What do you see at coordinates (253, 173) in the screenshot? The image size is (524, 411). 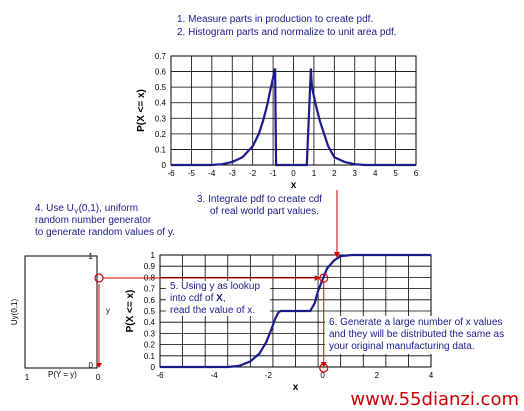 I see `pdf-x-tick-label: -2` at bounding box center [253, 173].